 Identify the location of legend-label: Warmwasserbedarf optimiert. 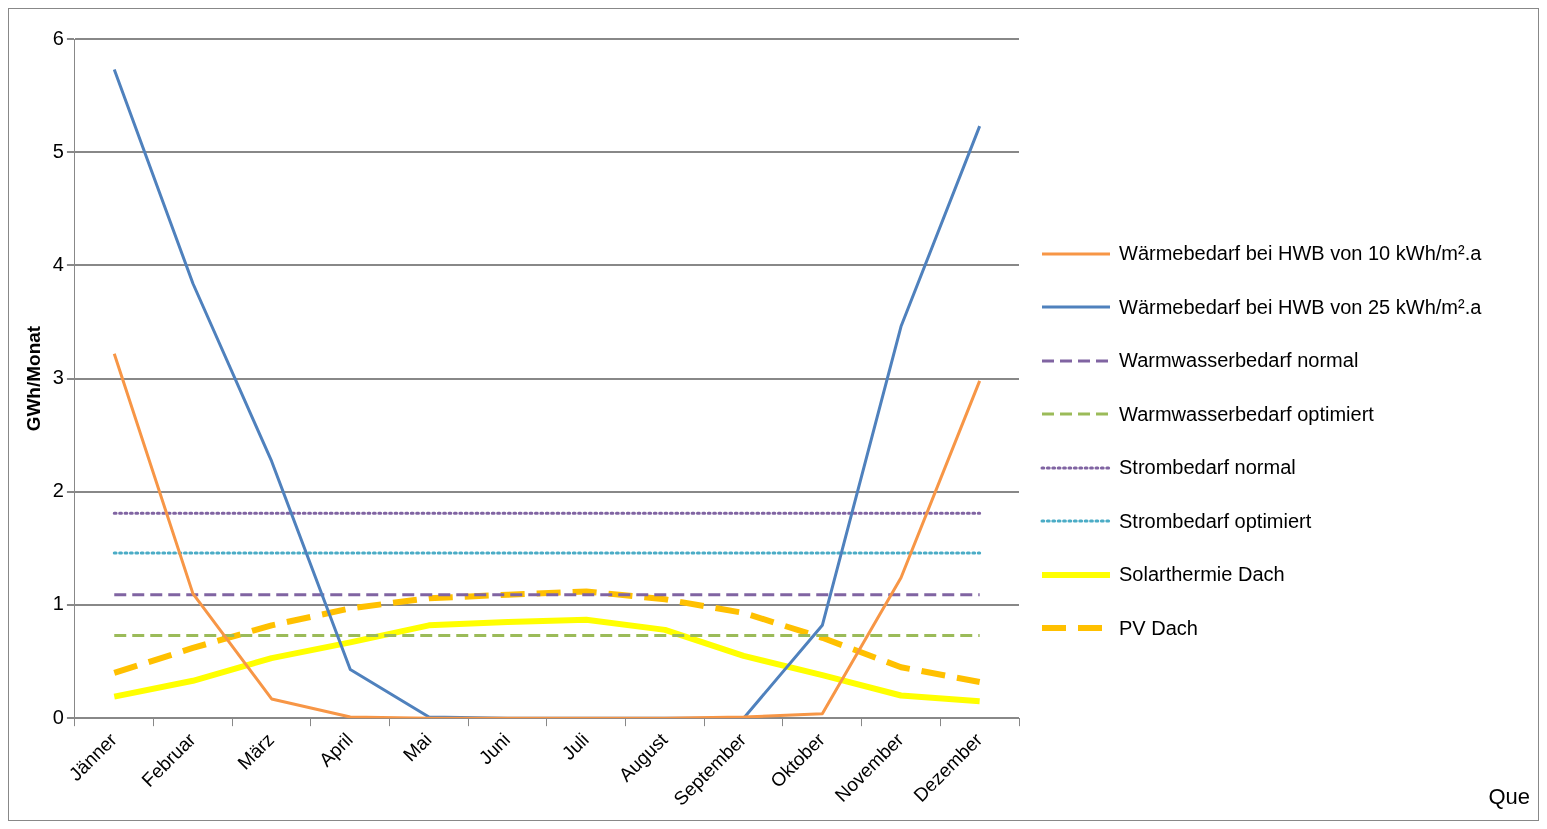
(1246, 414).